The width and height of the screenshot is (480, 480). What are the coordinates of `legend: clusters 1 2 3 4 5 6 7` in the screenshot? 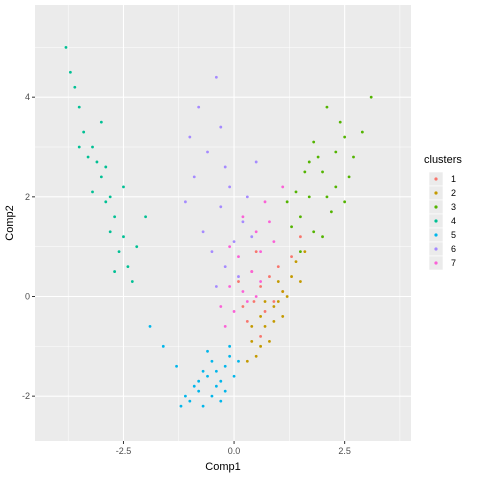 It's located at (443, 212).